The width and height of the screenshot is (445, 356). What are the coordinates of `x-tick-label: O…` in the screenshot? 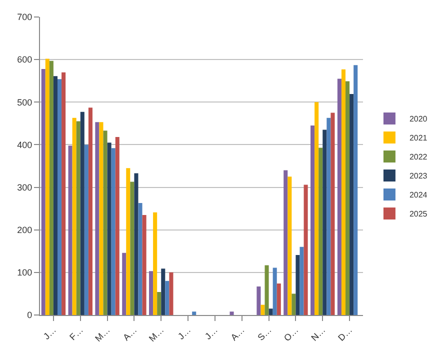 It's located at (291, 334).